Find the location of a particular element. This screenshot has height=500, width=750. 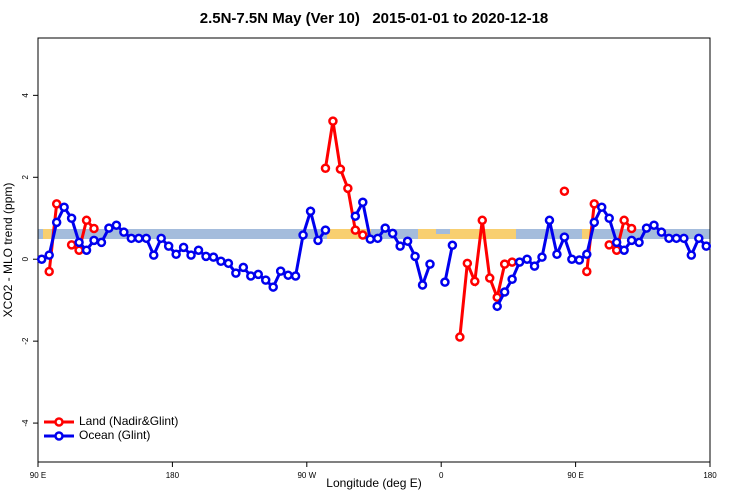

legend: Land (Nadir&Glint)Ocean (Glint) is located at coordinates (111, 428).